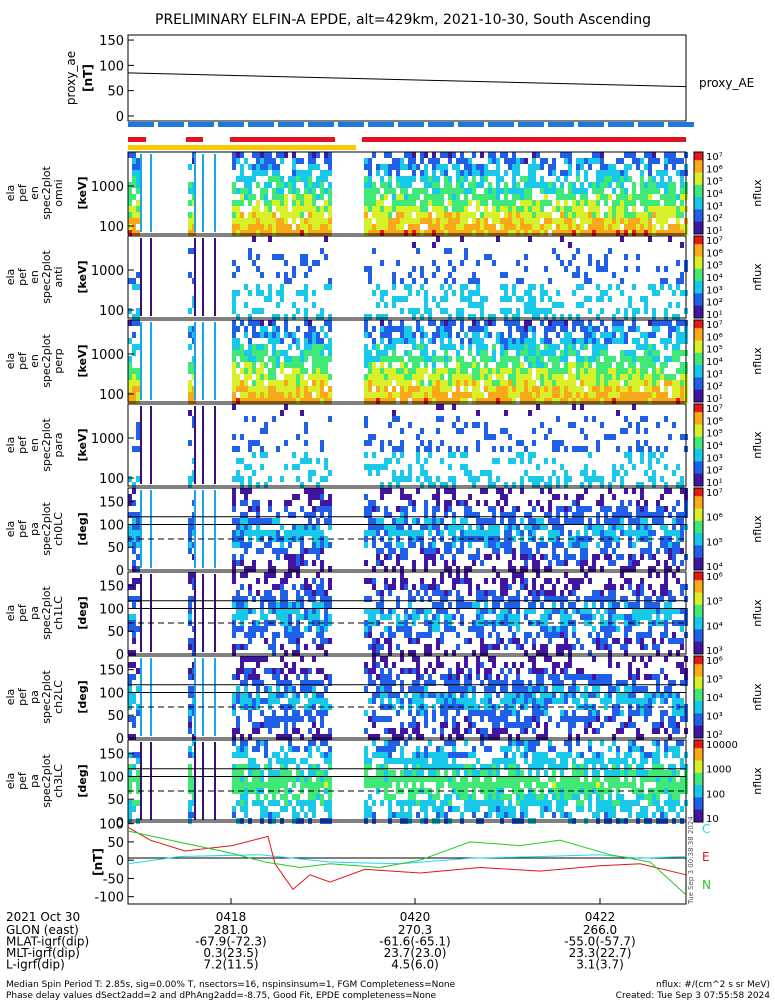 The height and width of the screenshot is (1000, 775). What do you see at coordinates (88, 78) in the screenshot?
I see `proxy-ae-yunit: [nT]` at bounding box center [88, 78].